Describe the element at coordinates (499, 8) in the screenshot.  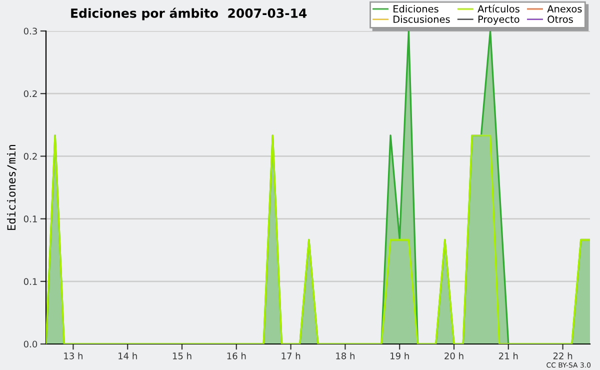
I see `legend-label: Artículos` at that location.